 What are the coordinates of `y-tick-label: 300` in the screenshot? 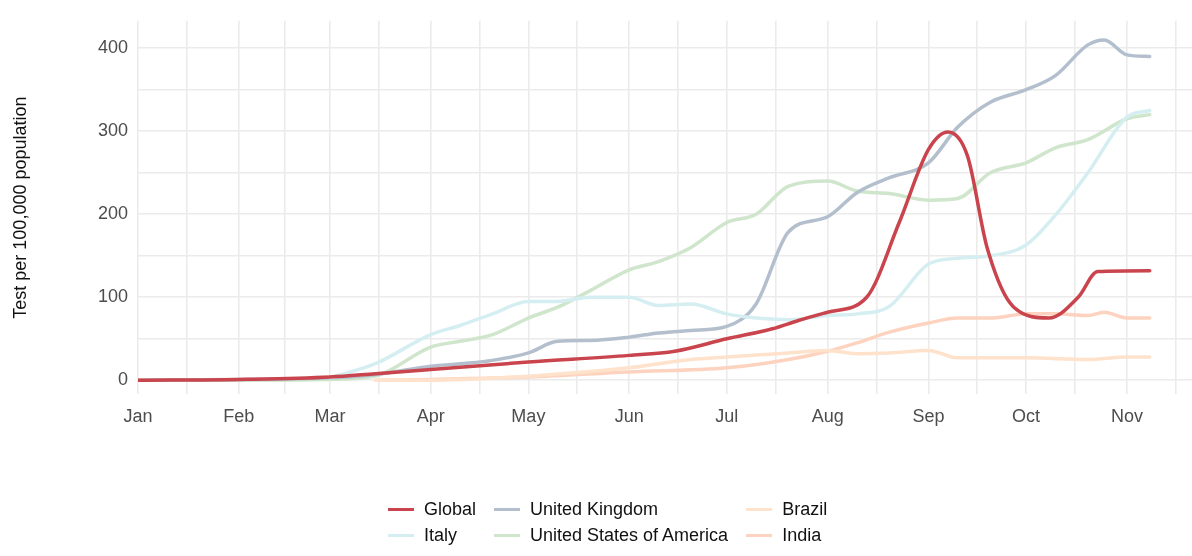 It's located at (112, 130).